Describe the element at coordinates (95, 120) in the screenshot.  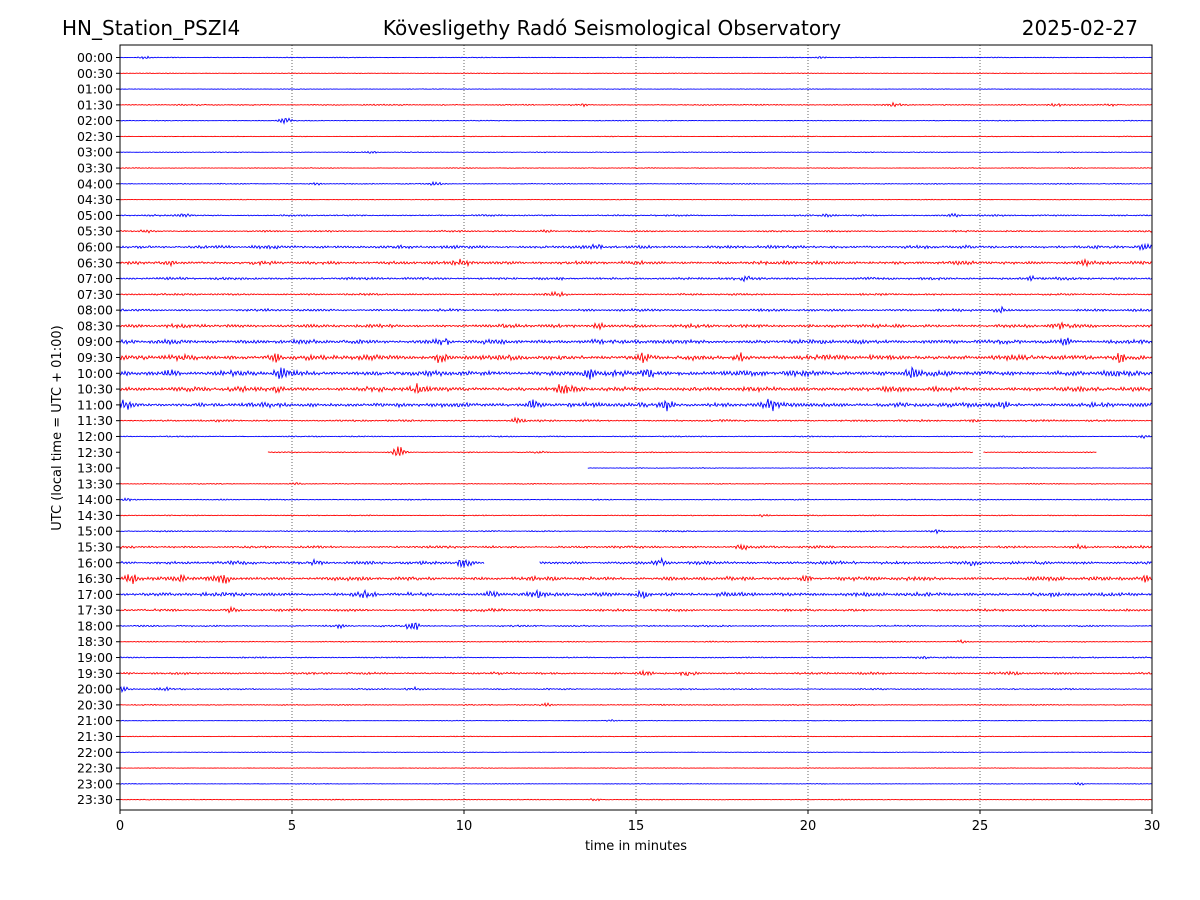
I see `row-label: 02:00` at that location.